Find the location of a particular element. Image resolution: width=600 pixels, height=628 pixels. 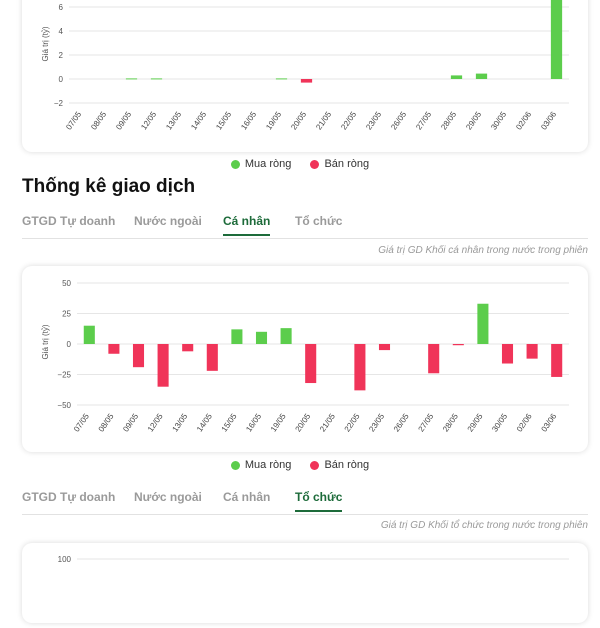

y-tick-label: 100 is located at coordinates (65, 559).